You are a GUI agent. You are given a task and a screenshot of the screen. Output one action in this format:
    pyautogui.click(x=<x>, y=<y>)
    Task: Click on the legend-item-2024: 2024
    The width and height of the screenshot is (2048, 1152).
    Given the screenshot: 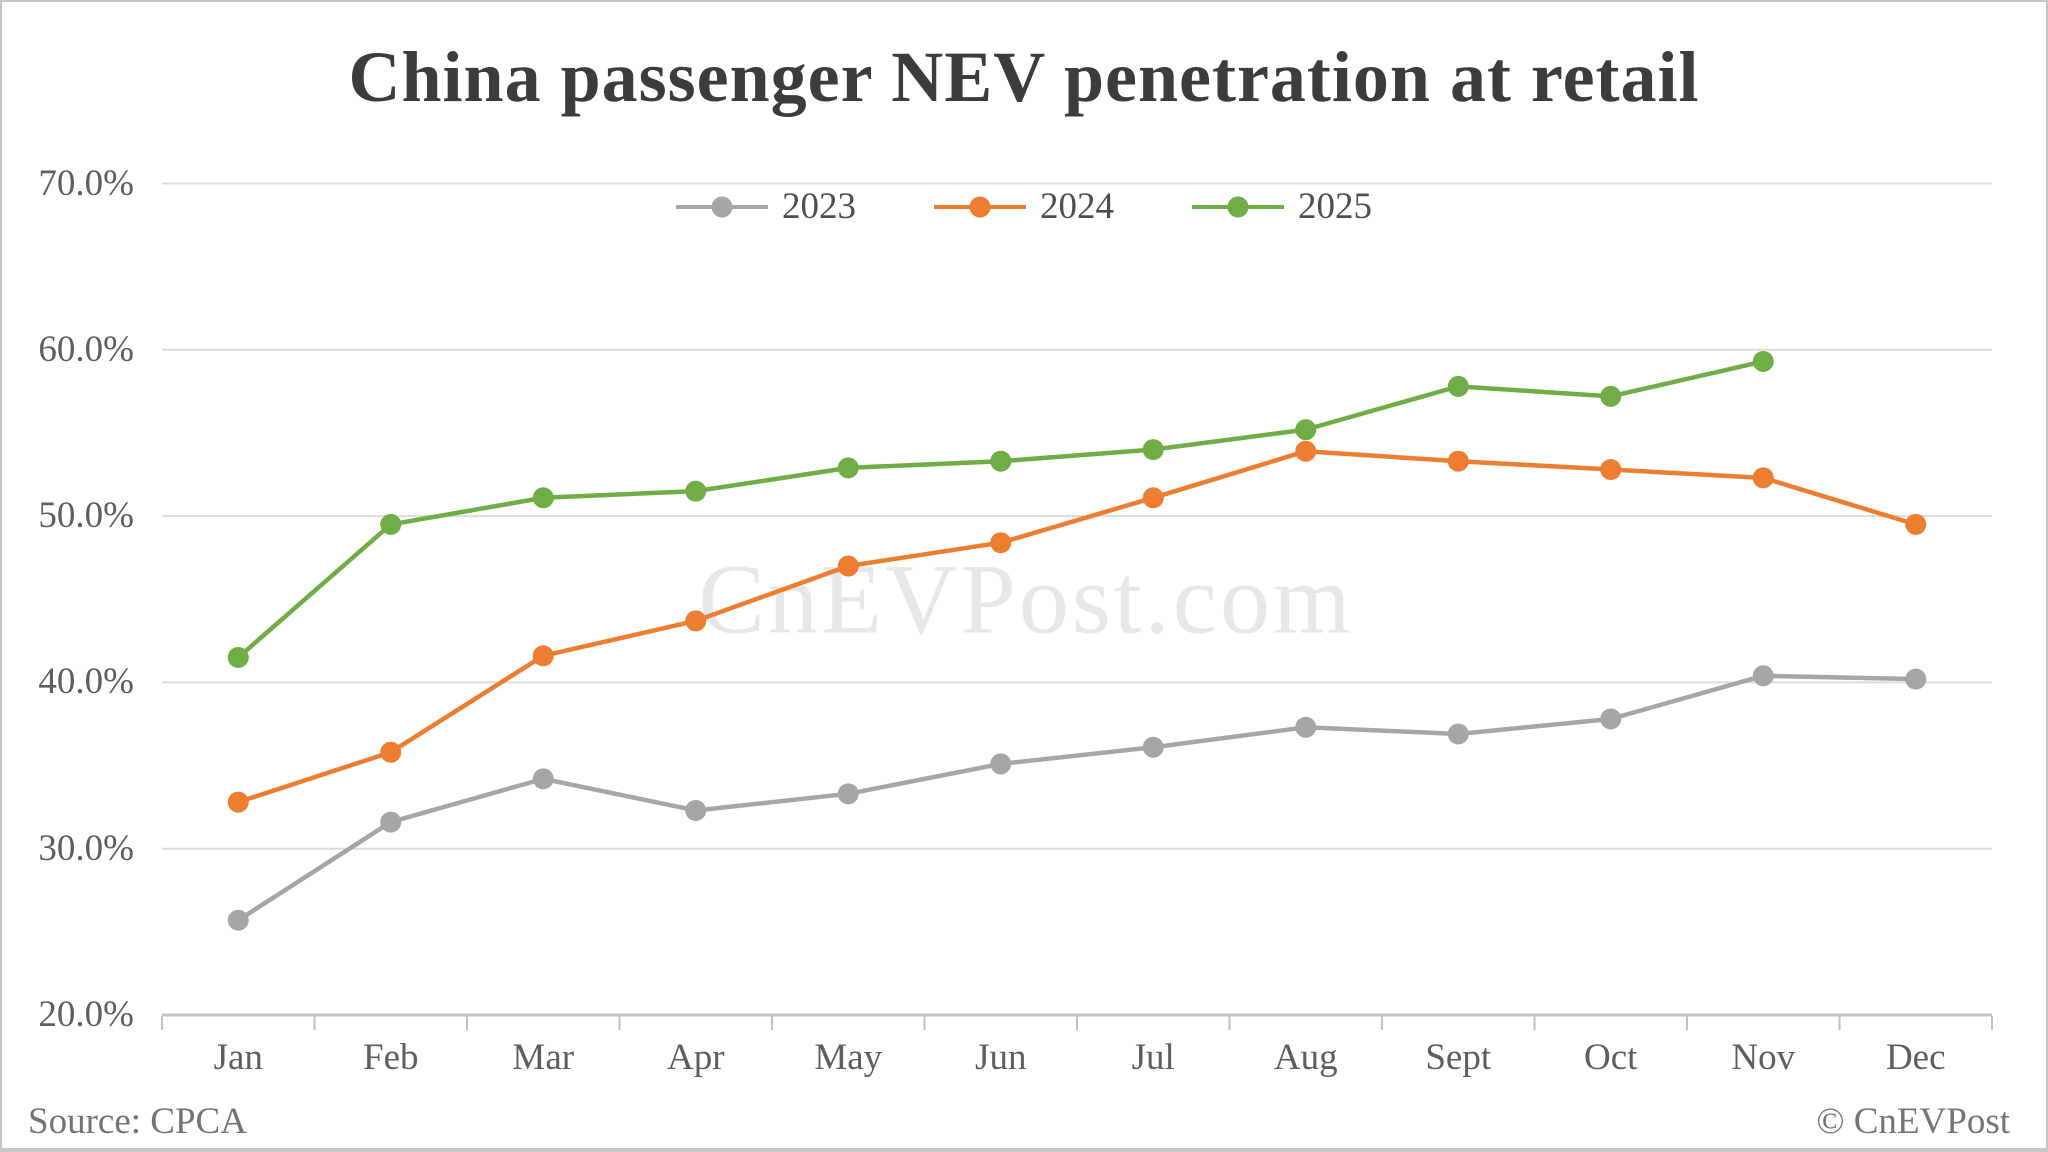 What is the action you would take?
    pyautogui.click(x=1024, y=206)
    